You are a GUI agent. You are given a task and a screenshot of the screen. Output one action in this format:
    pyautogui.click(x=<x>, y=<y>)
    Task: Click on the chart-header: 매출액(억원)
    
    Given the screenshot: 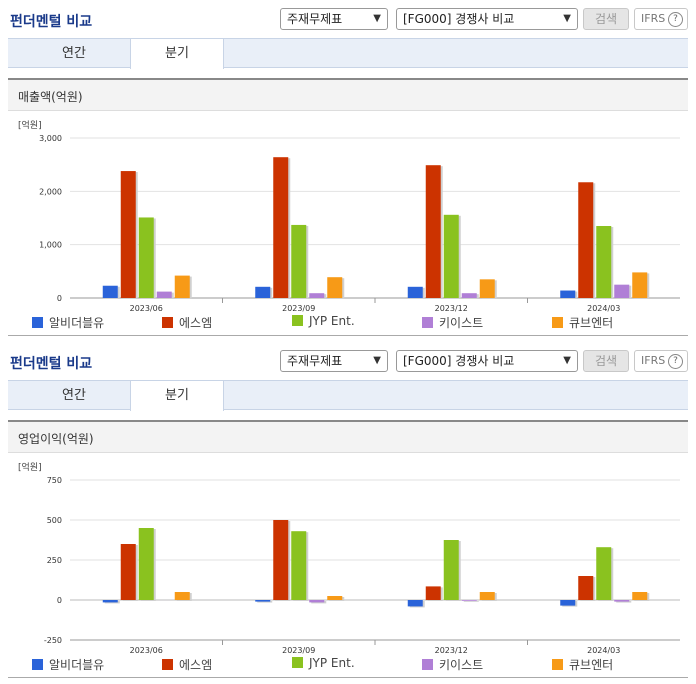 What is the action you would take?
    pyautogui.click(x=348, y=95)
    